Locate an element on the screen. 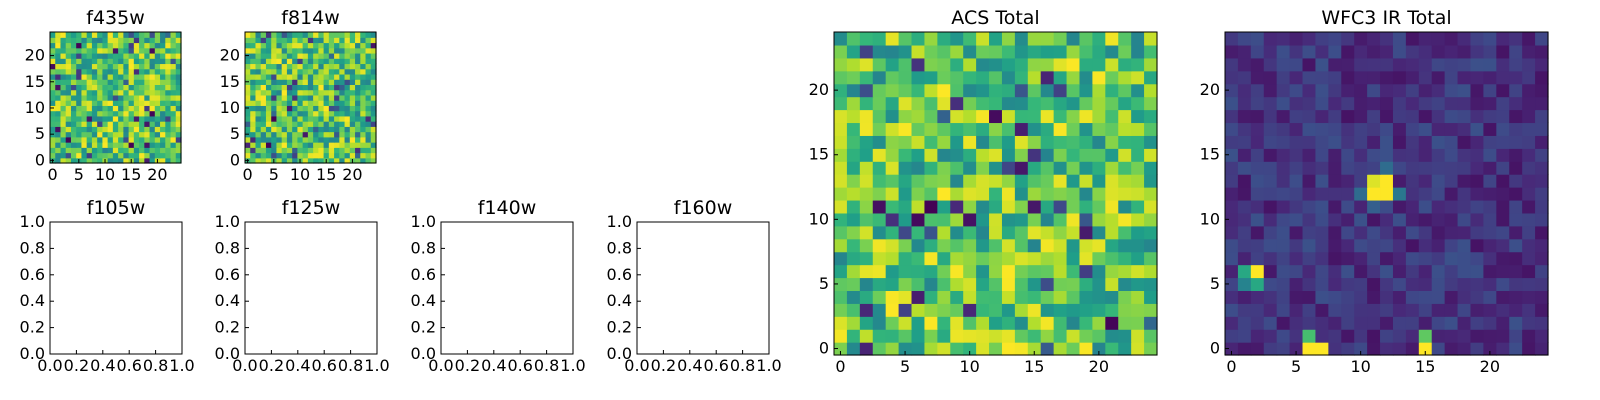  y-tick-label: 0.4 is located at coordinates (619, 300).